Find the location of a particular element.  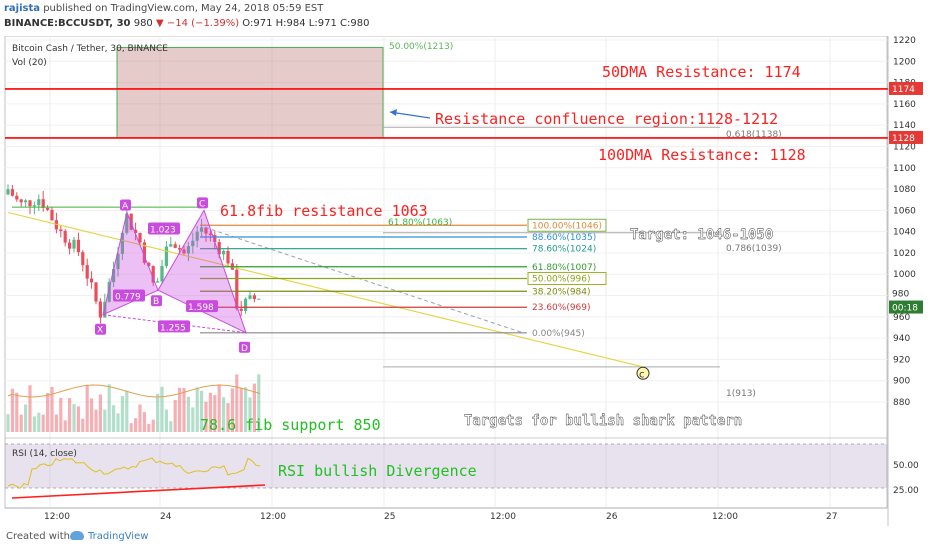

time-tick-6: 12:00 is located at coordinates (725, 517).